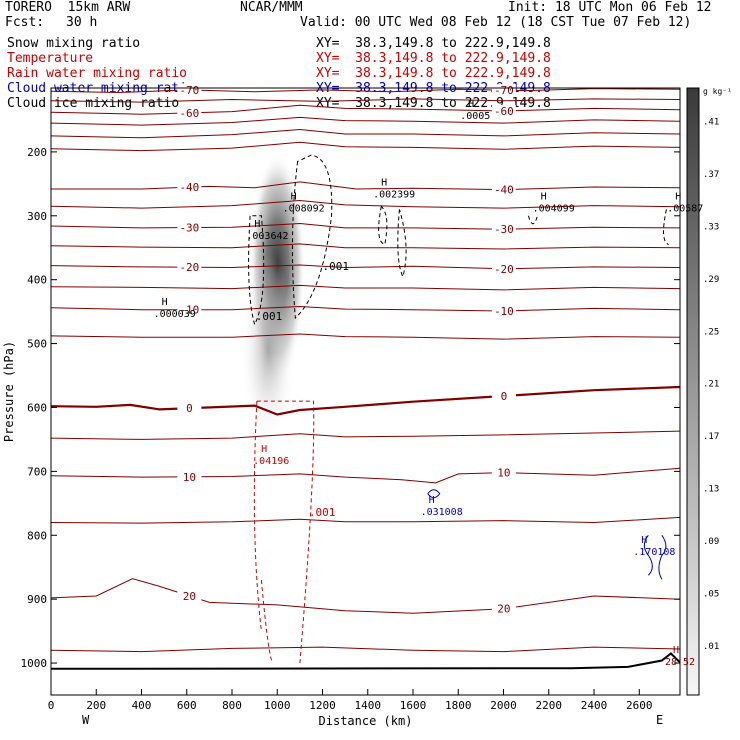 The height and width of the screenshot is (740, 740). Describe the element at coordinates (82, 22) in the screenshot. I see `forecast-hour: 30 h` at that location.